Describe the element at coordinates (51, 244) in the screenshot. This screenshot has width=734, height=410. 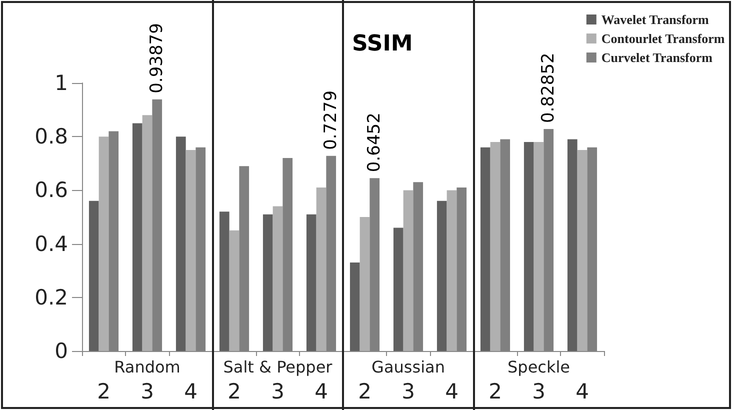
I see `y-tick-label: 0.4` at that location.